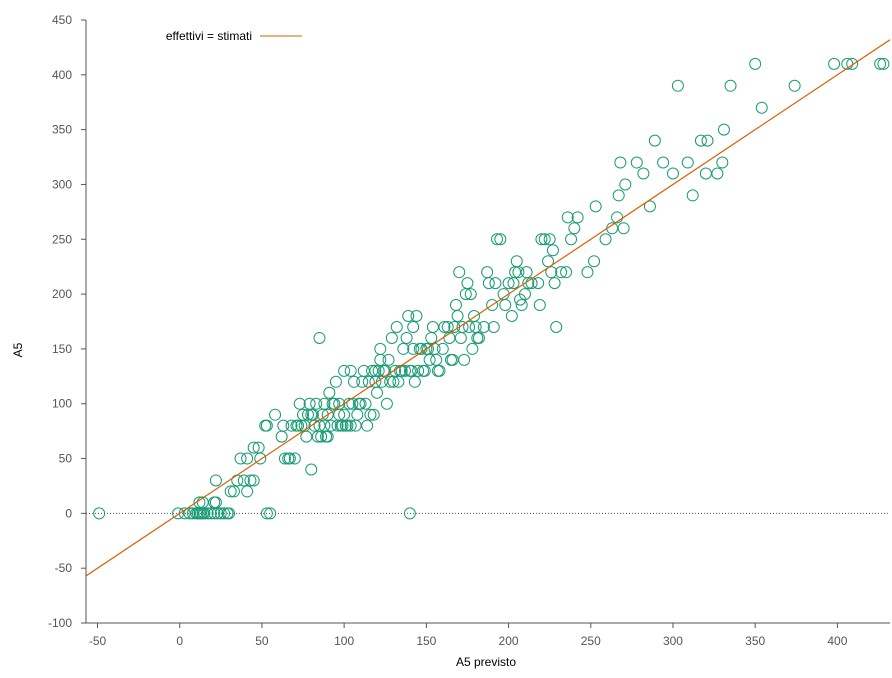 The width and height of the screenshot is (892, 678). What do you see at coordinates (673, 641) in the screenshot?
I see `x-tick-label: 300` at bounding box center [673, 641].